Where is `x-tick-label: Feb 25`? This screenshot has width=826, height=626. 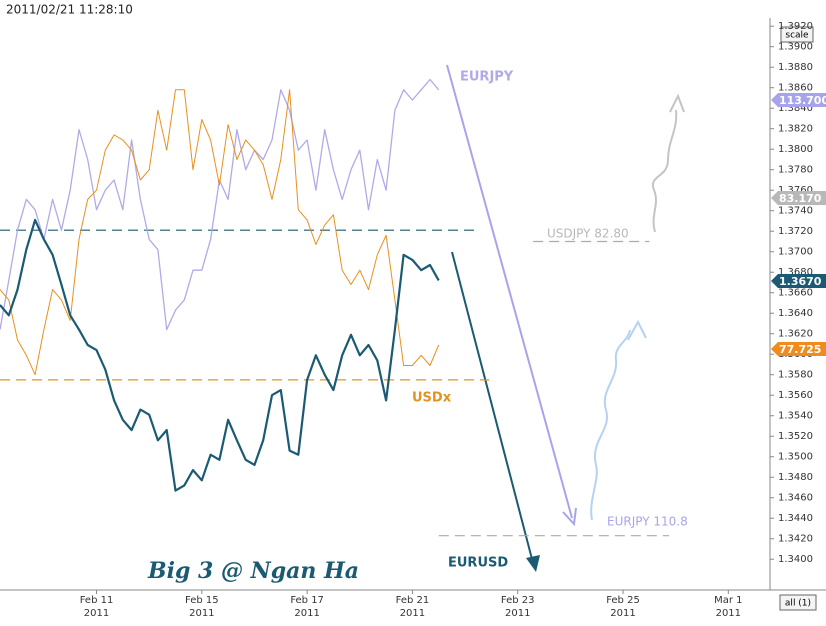
x-tick-label: Feb 25 is located at coordinates (623, 600).